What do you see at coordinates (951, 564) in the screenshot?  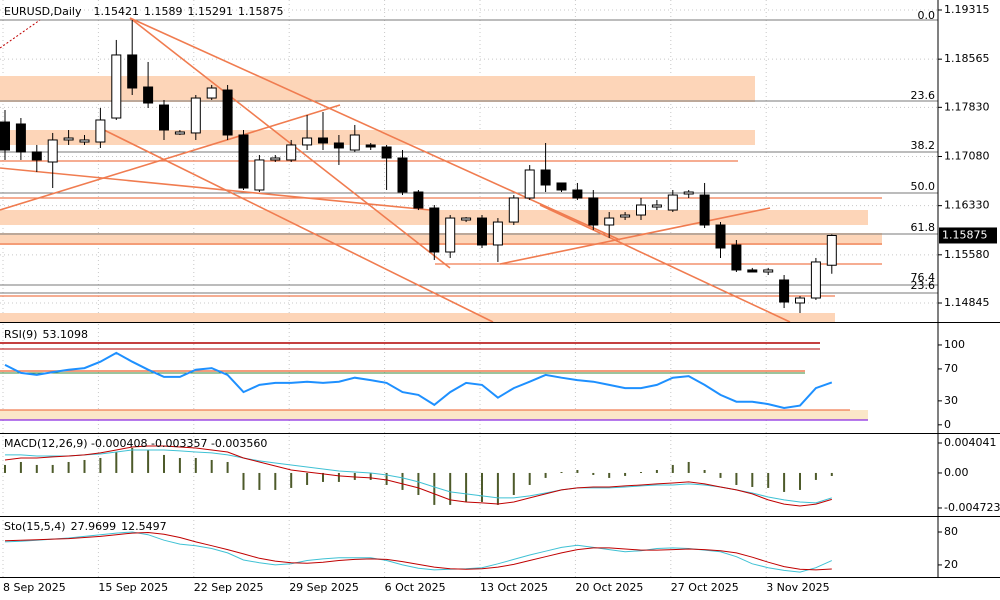 I see `y-tick-label: 20` at bounding box center [951, 564].